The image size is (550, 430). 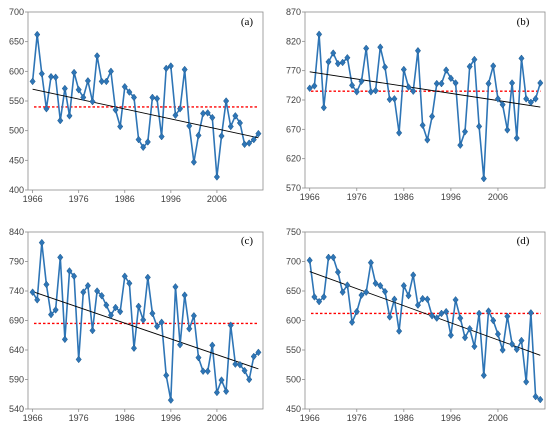 What do you see at coordinates (293, 291) in the screenshot?
I see `y-tick-label: 650` at bounding box center [293, 291].